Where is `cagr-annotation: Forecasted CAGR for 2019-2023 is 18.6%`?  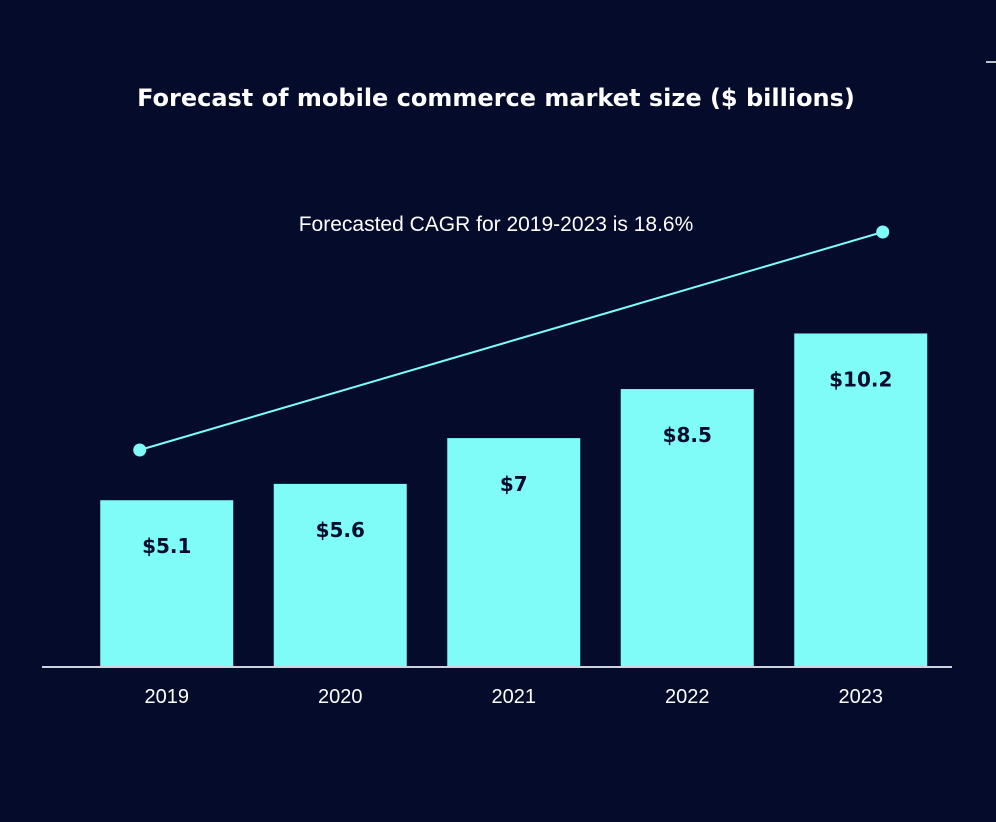 cagr-annotation: Forecasted CAGR for 2019-2023 is 18.6% is located at coordinates (496, 224).